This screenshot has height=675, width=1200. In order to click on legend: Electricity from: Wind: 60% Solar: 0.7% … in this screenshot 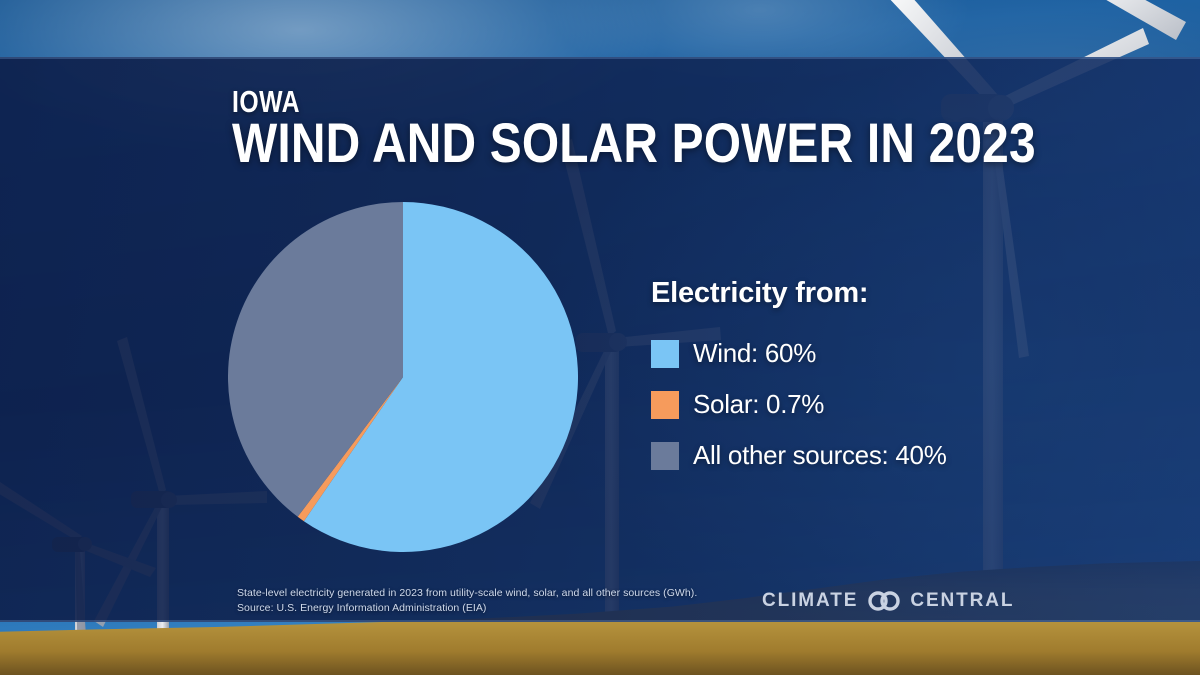, I will do `click(871, 379)`.